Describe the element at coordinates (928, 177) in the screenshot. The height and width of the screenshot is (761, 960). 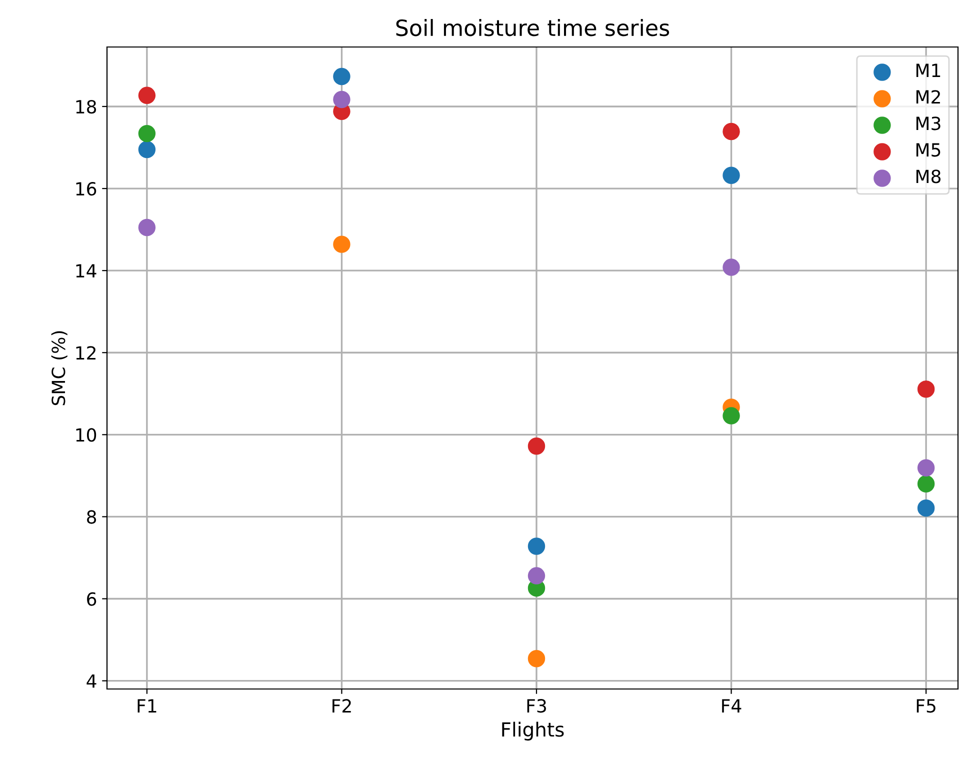
I see `legend-label: M8` at that location.